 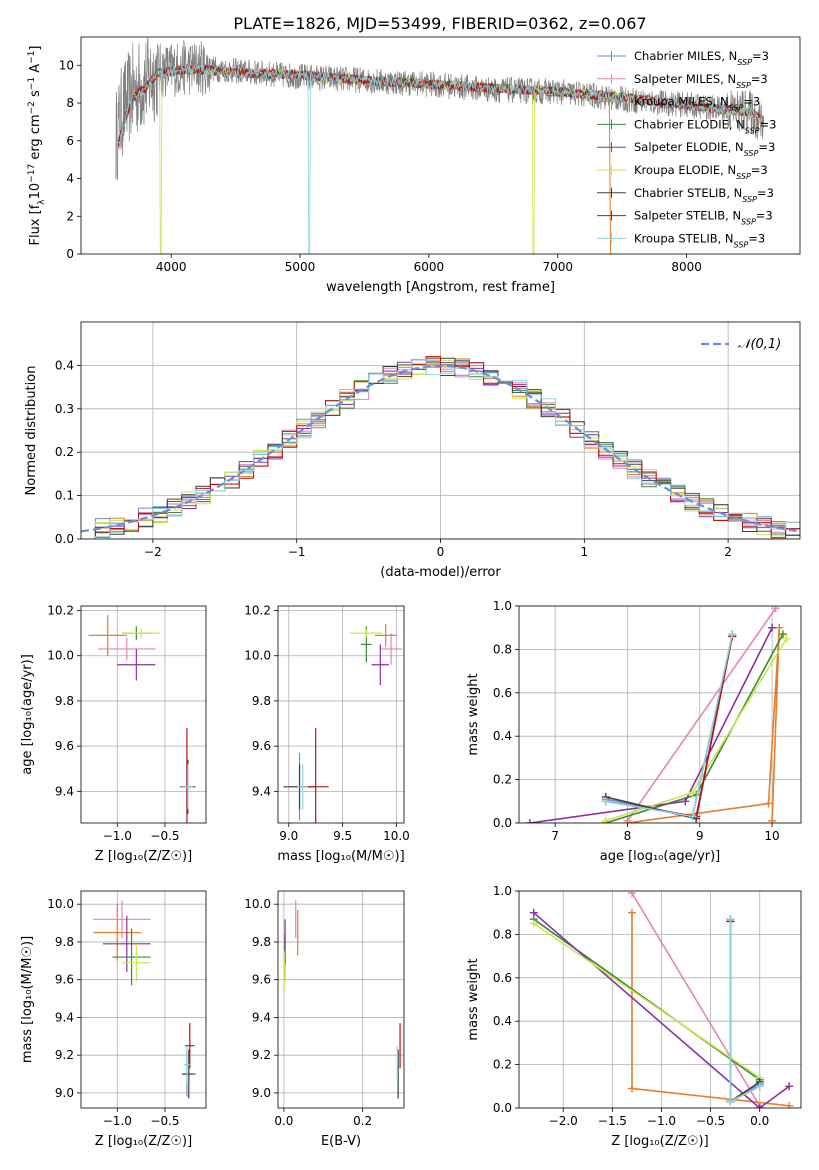 I want to click on weight_vs_age-plot-area, so click(x=660, y=714).